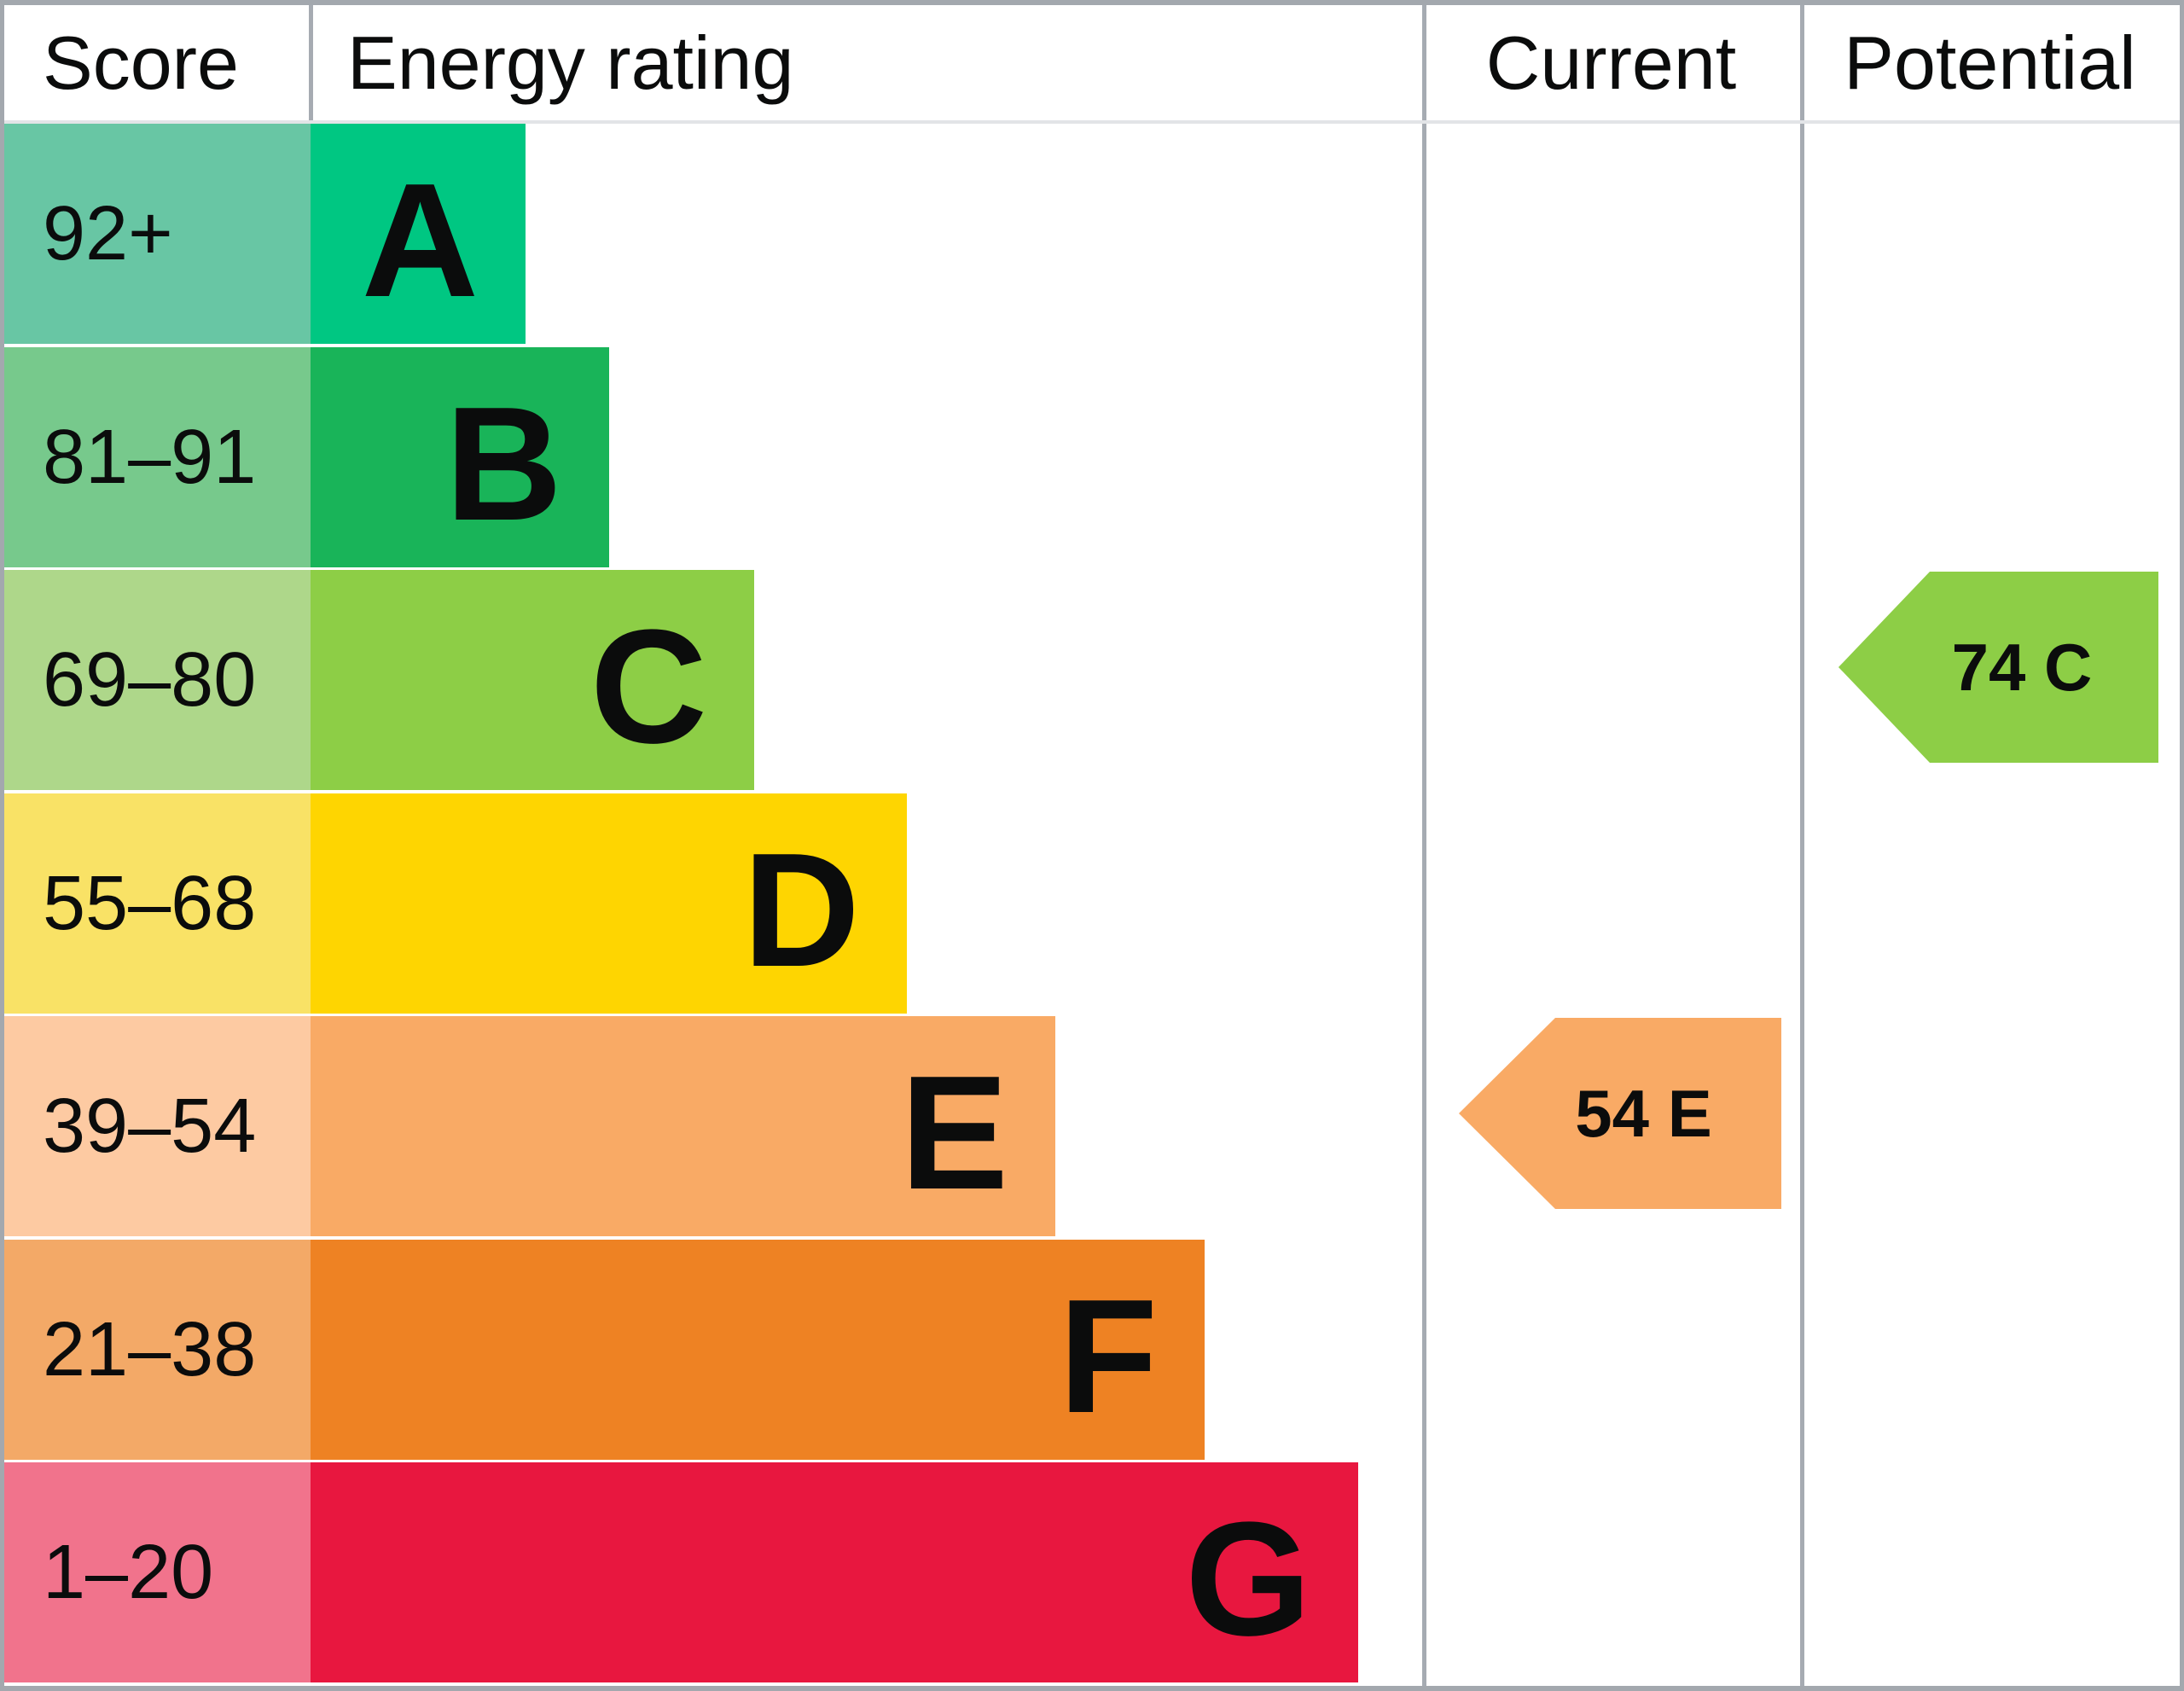 The height and width of the screenshot is (1691, 2184). Describe the element at coordinates (150, 903) in the screenshot. I see `score-range-label: 55–68` at that location.